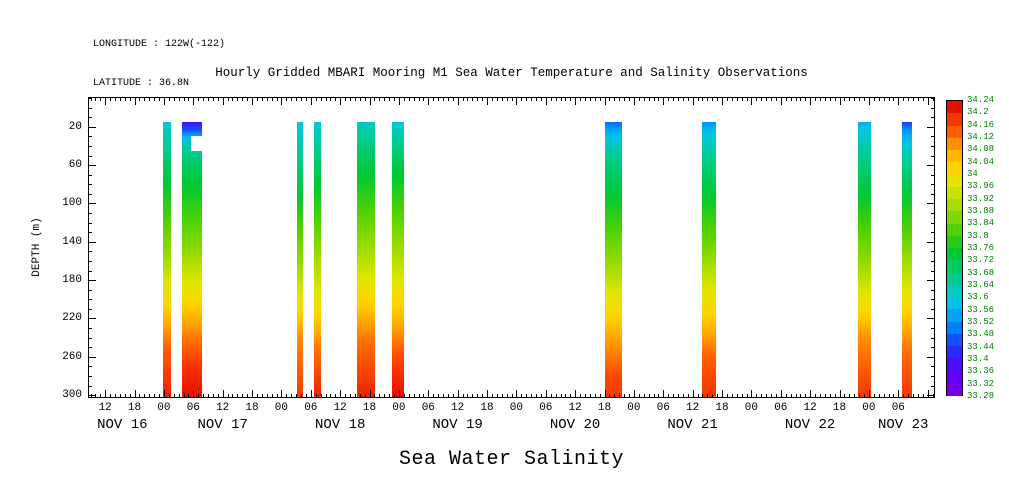 This screenshot has height=504, width=1009. Describe the element at coordinates (981, 161) in the screenshot. I see `colorbar-tick-label: 34.04` at that location.